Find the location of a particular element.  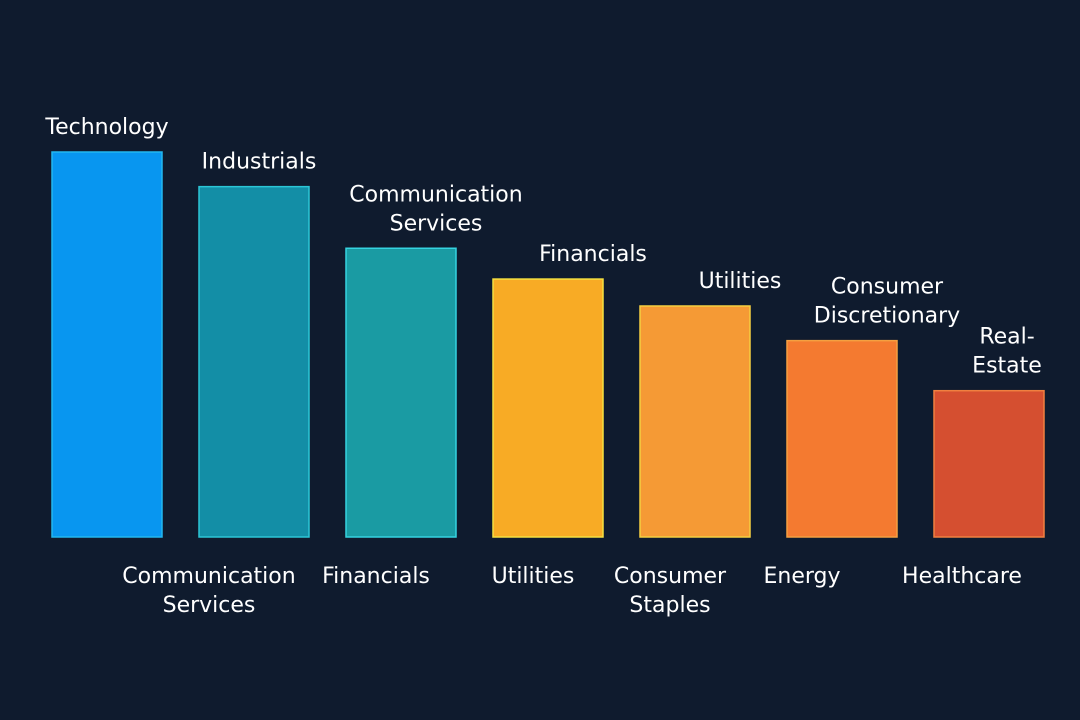

bar-bottom-label: Financials is located at coordinates (376, 576).